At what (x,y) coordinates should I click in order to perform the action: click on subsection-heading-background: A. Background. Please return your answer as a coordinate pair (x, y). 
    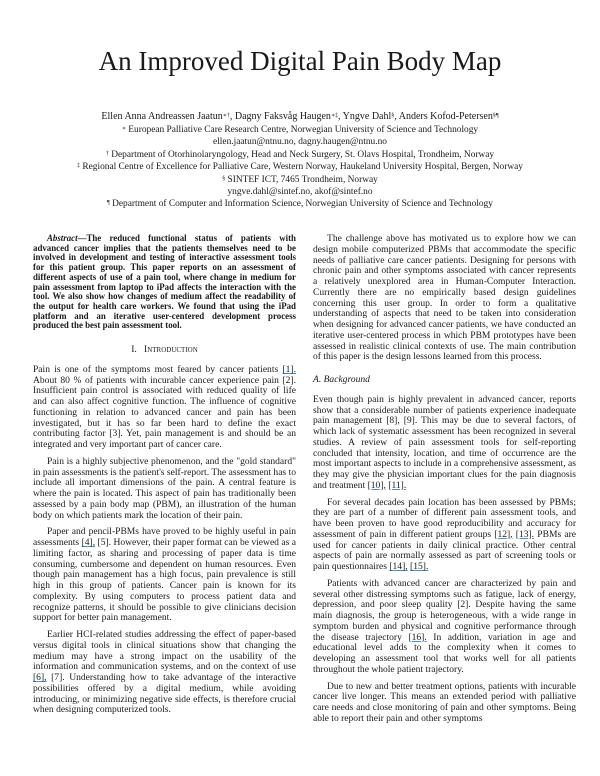
    Looking at the image, I should click on (341, 379).